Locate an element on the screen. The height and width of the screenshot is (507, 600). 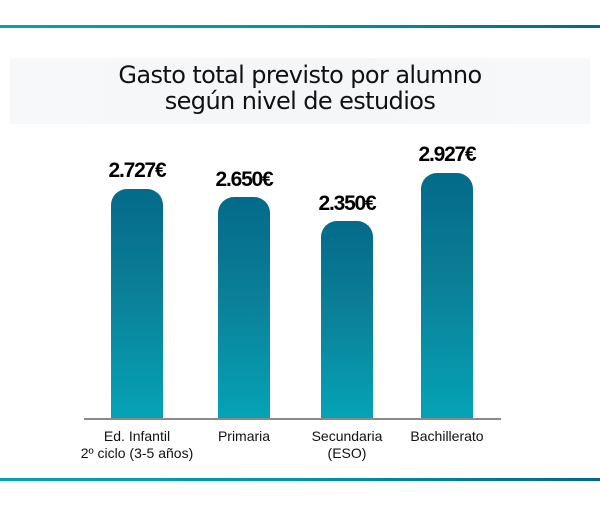
value-label: 2.350€ is located at coordinates (347, 203).